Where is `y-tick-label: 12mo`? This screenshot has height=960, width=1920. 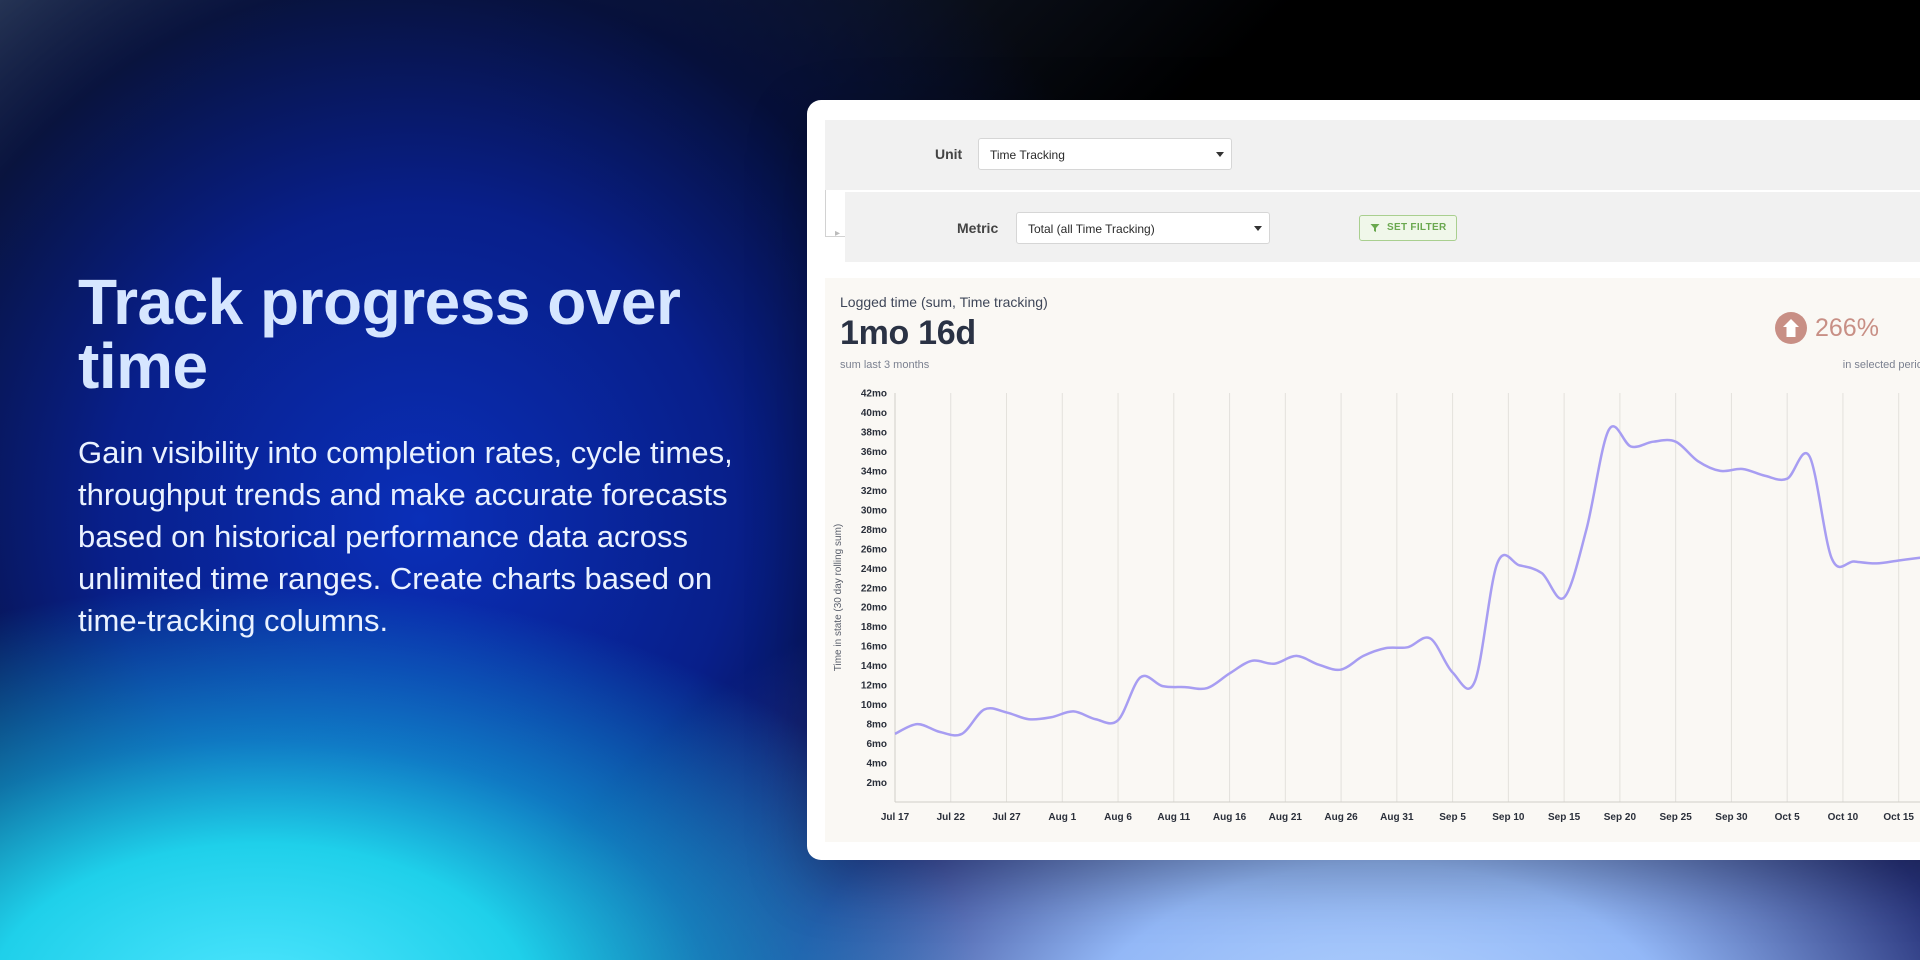
y-tick-label: 12mo is located at coordinates (874, 686).